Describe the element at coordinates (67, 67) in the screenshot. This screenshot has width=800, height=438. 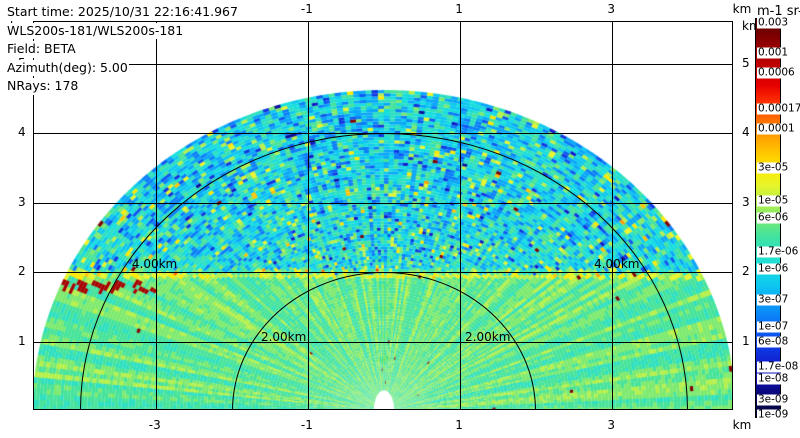
I see `azimuth-label: Azimuth(deg): 5.00` at that location.